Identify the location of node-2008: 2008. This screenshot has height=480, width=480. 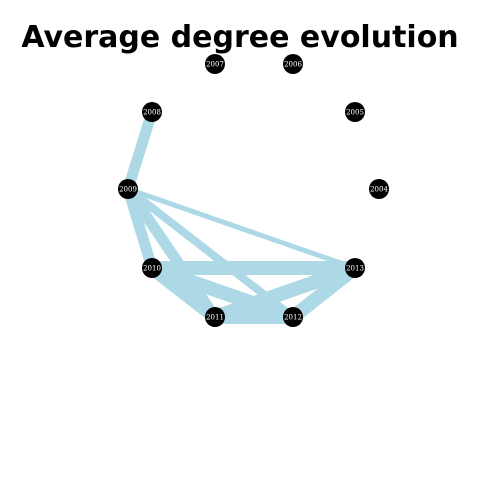
(152, 112).